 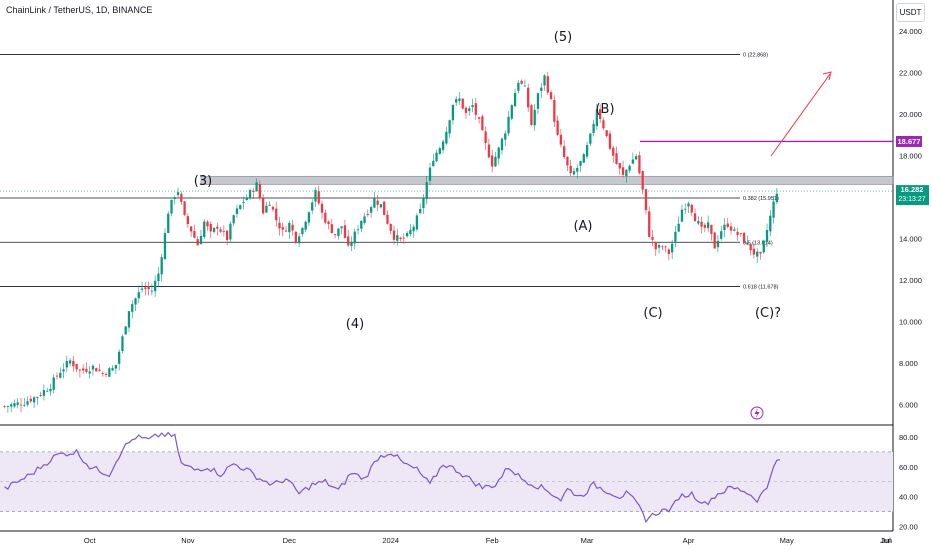 What do you see at coordinates (910, 12) in the screenshot?
I see `currency-button: USDT` at bounding box center [910, 12].